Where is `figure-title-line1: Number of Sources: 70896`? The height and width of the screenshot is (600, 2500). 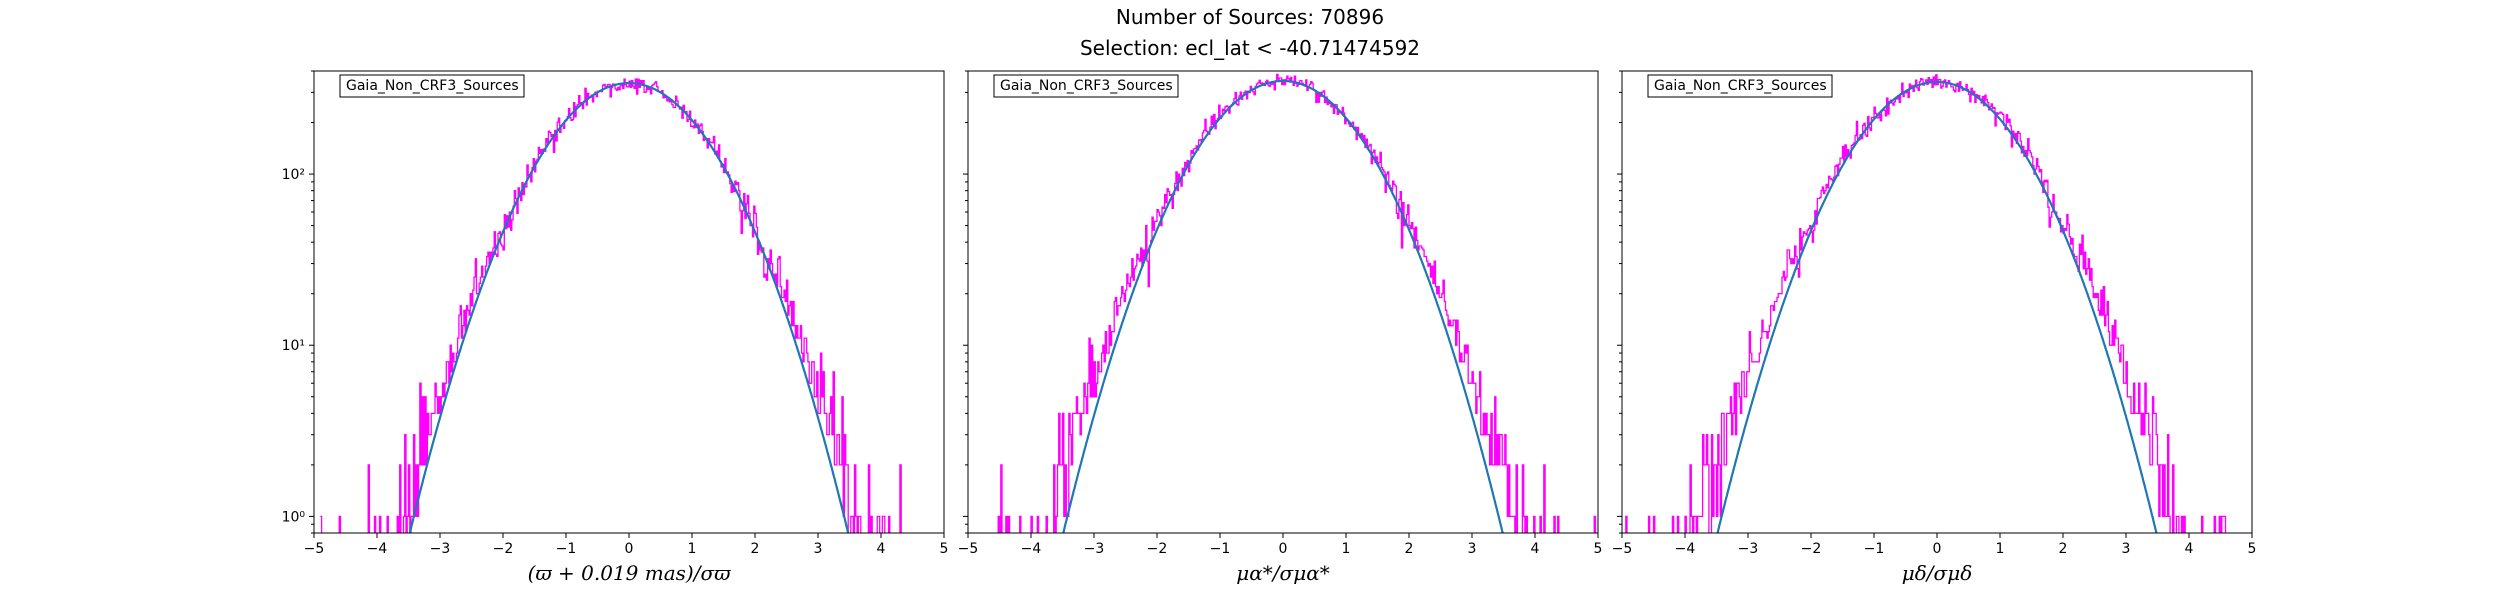
figure-title-line1: Number of Sources: 70896 is located at coordinates (1250, 17).